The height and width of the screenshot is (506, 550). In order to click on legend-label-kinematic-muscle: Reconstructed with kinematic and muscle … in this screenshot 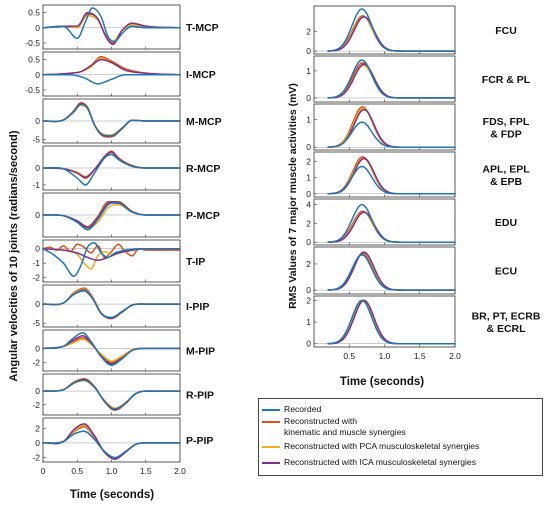, I will do `click(345, 426)`.